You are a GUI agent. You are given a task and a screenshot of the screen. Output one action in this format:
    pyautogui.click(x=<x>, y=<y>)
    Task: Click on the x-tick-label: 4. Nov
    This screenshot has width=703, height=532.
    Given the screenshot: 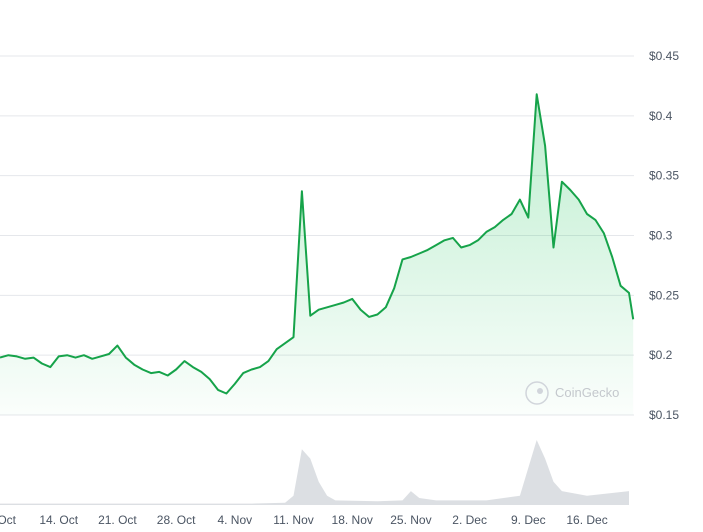 What is the action you would take?
    pyautogui.click(x=234, y=520)
    